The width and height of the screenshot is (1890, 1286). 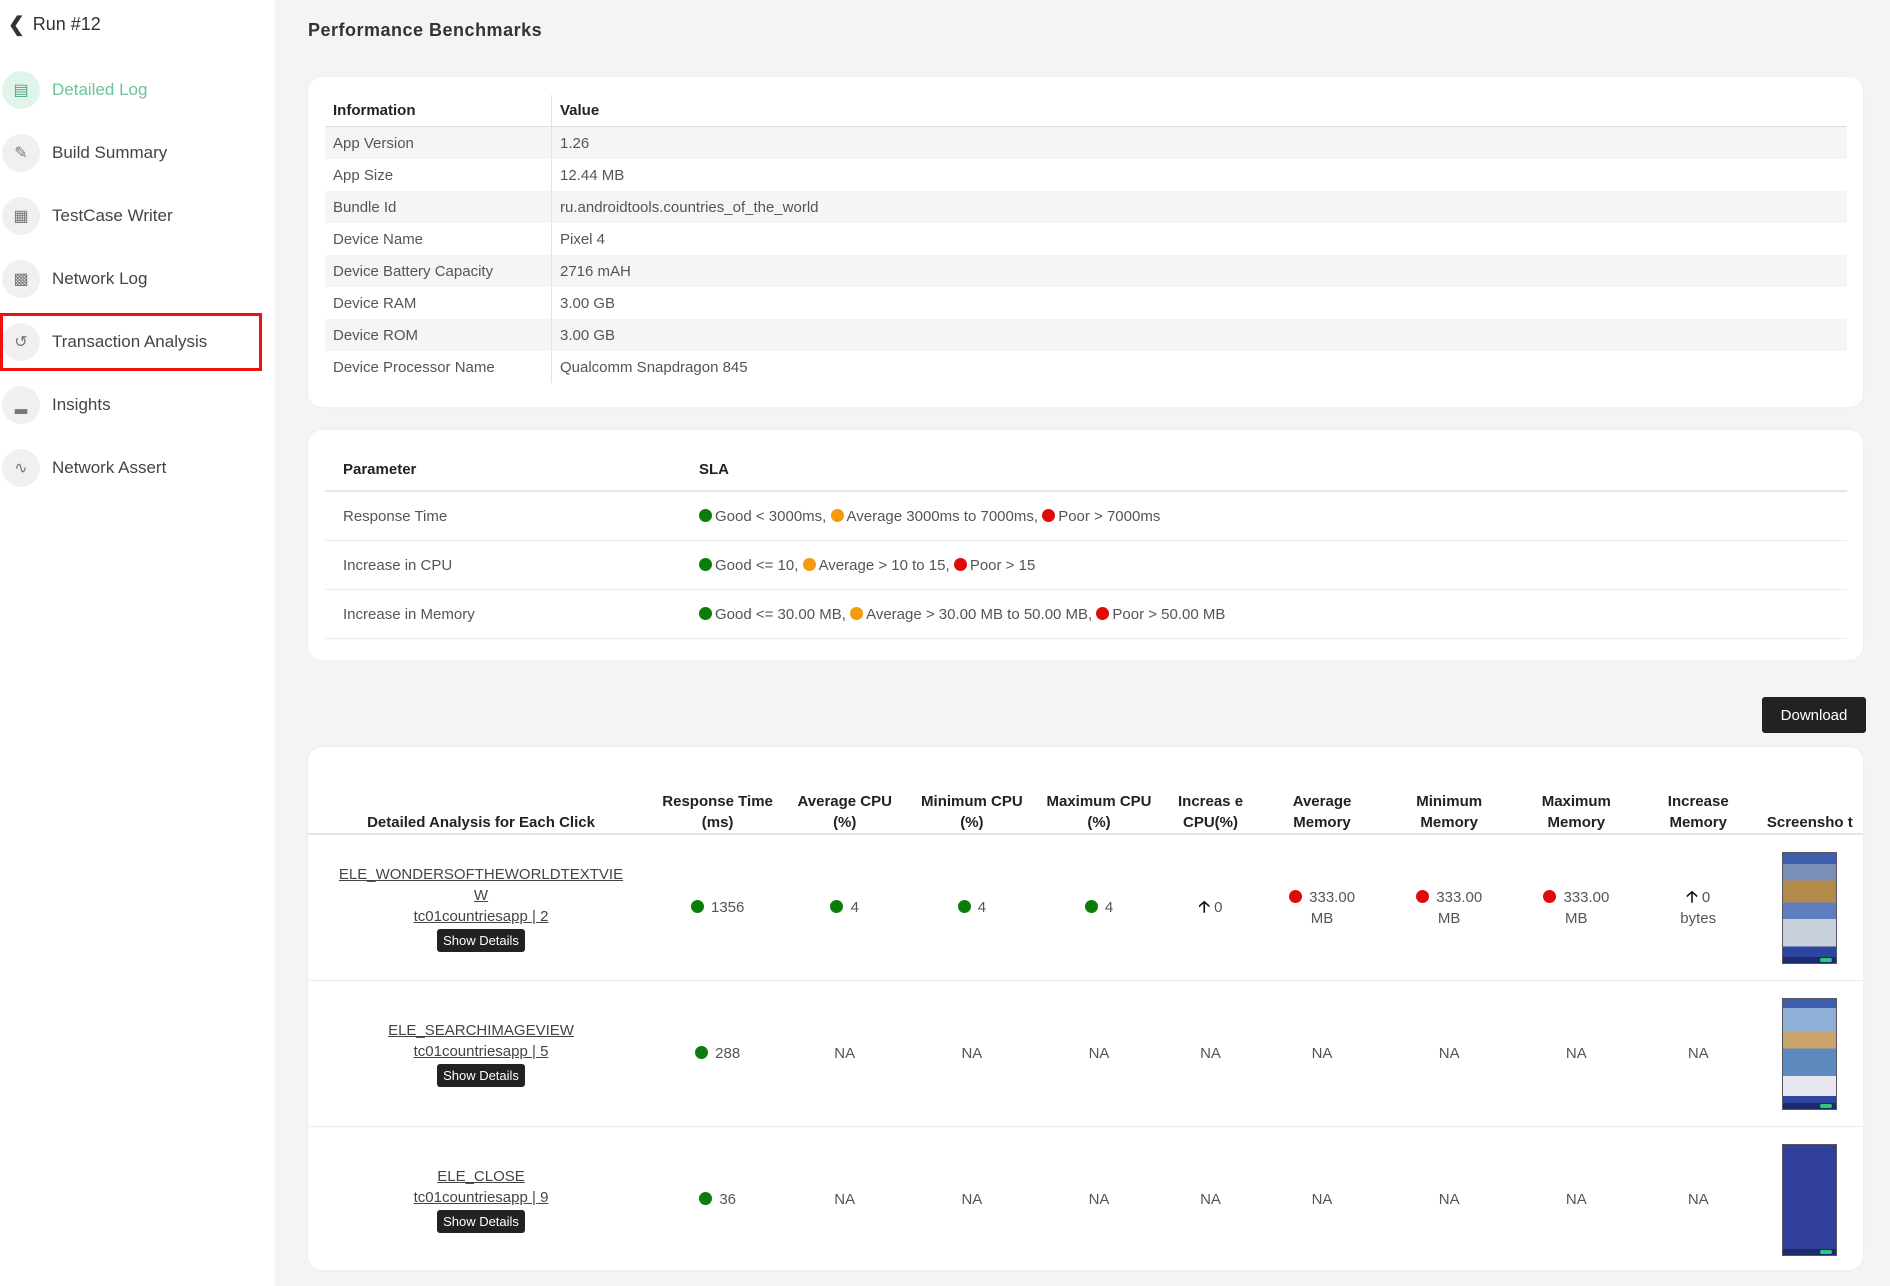 What do you see at coordinates (481, 1176) in the screenshot?
I see `element-link: ELE_CLOSE` at bounding box center [481, 1176].